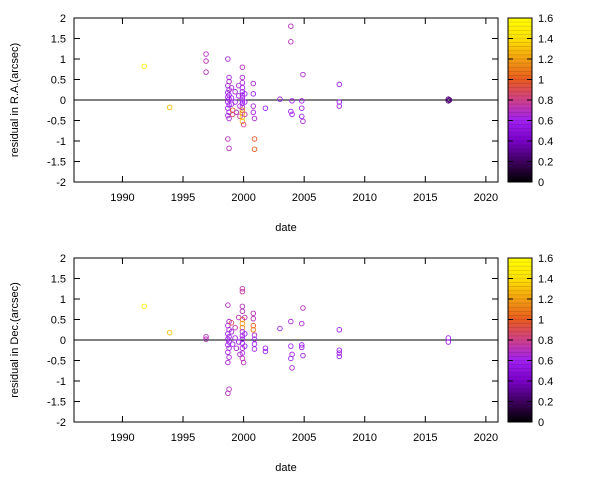 This screenshot has height=480, width=600. What do you see at coordinates (61, 382) in the screenshot?
I see `y-tick-label: -1` at bounding box center [61, 382].